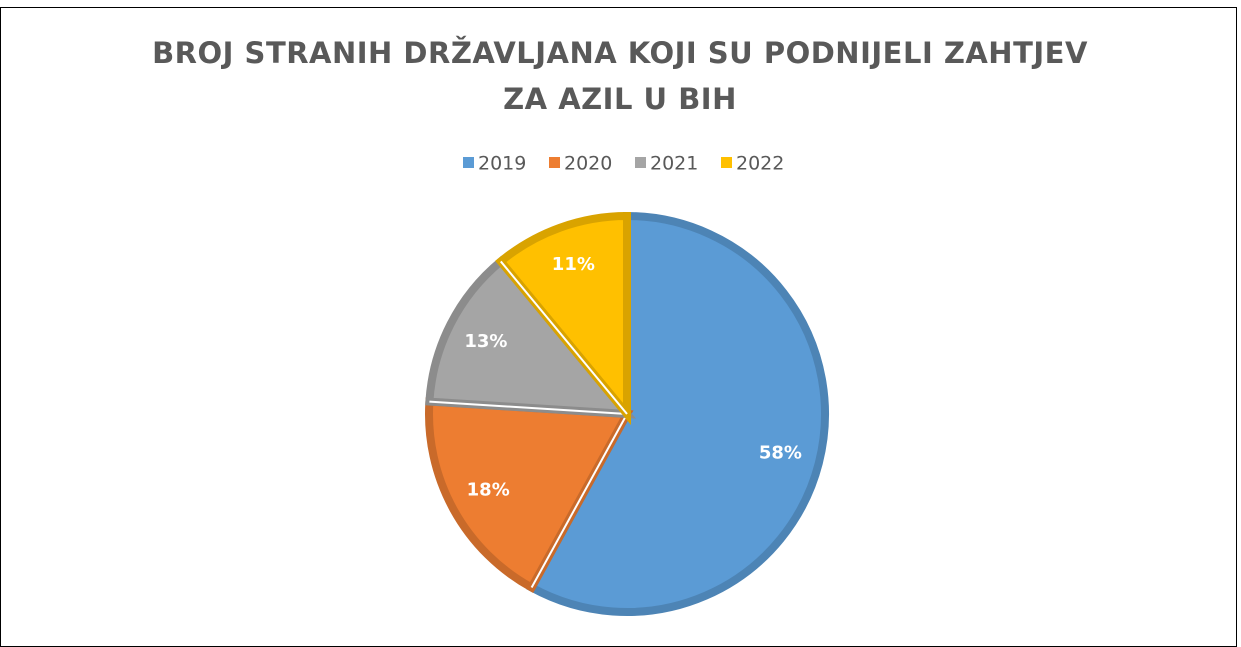  I want to click on legend-label: 2019, so click(502, 164).